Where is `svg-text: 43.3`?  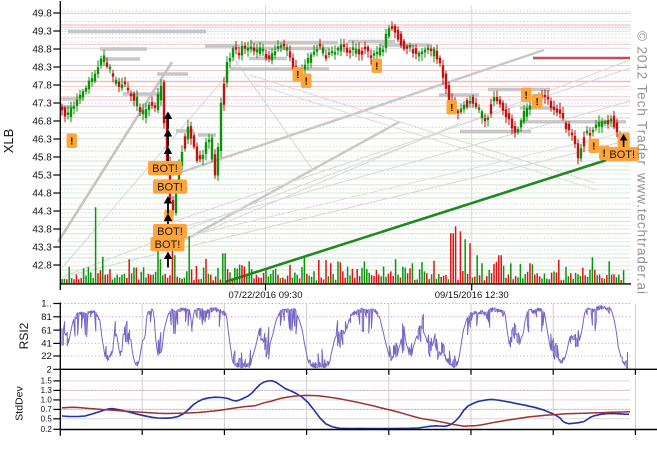
svg-text: 43.3 is located at coordinates (42, 248).